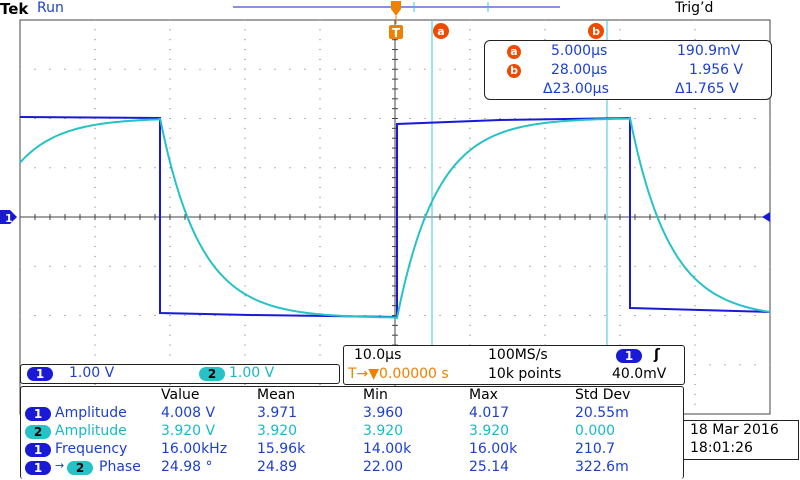 The height and width of the screenshot is (480, 800). I want to click on measurement-std: 20.55m, so click(602, 413).